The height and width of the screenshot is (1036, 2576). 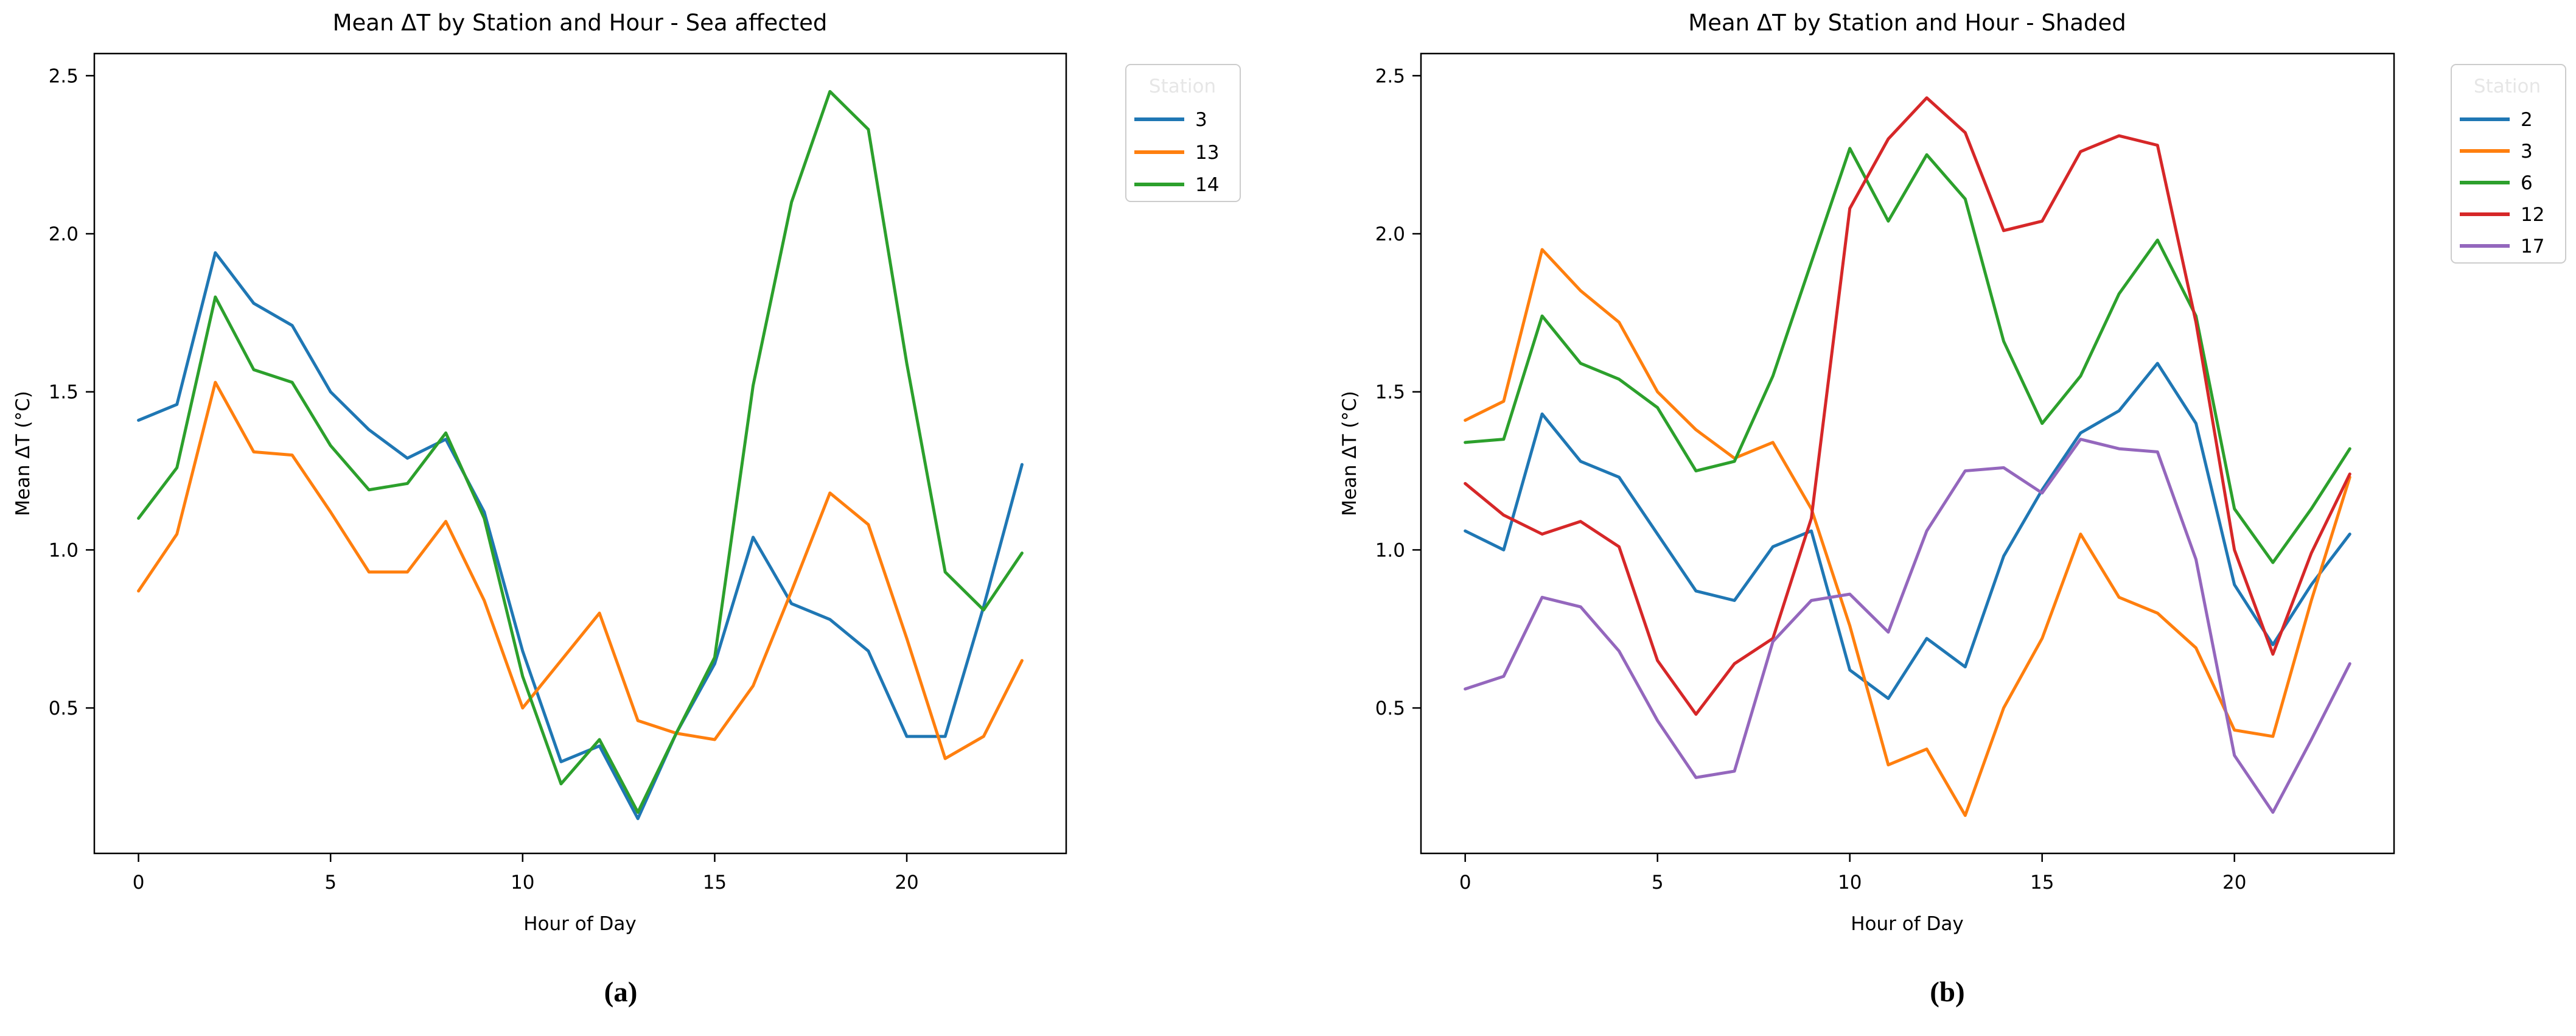 I want to click on legend-label-station-6: 6, so click(x=2527, y=183).